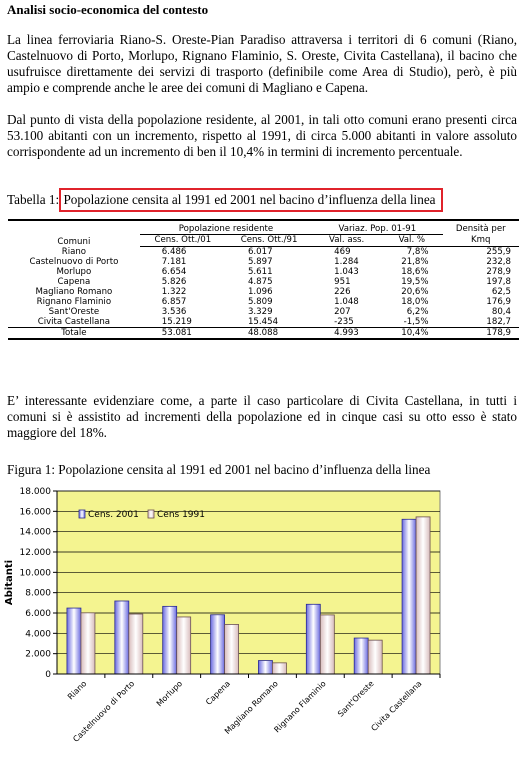  Describe the element at coordinates (417, 252) in the screenshot. I see `val-pct-cell: 7,8%` at that location.